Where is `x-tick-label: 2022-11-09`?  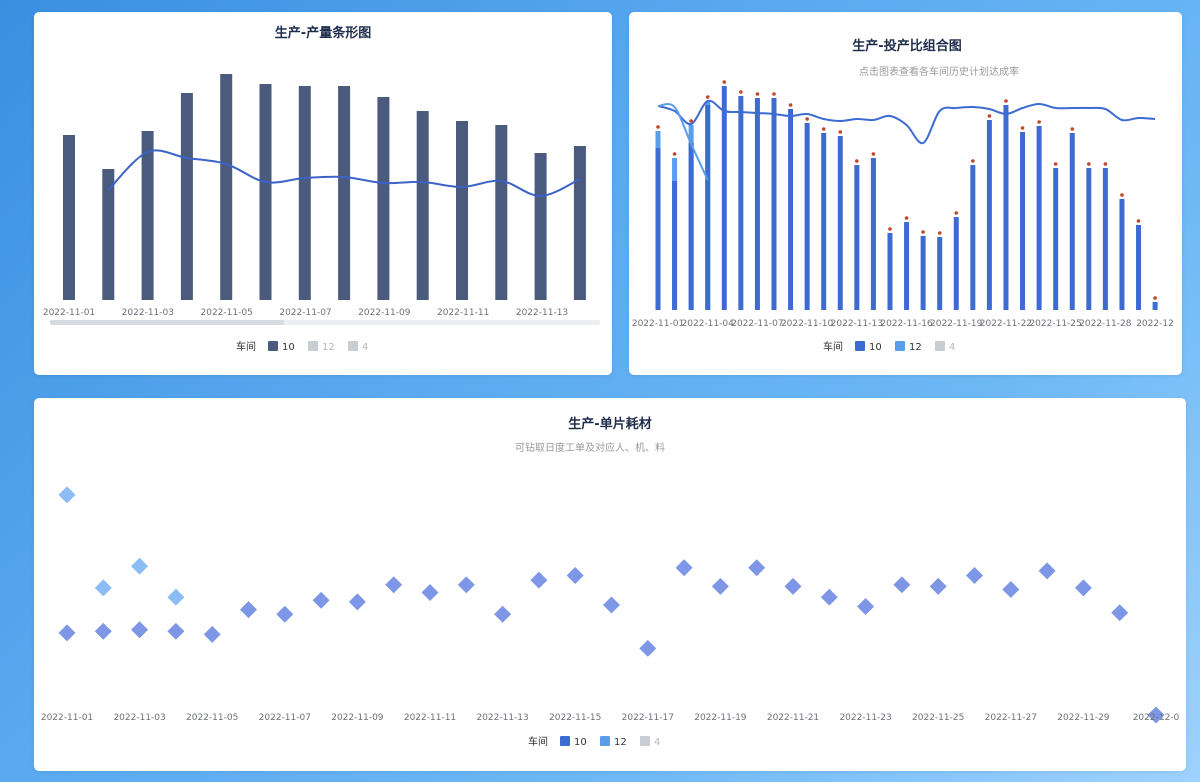
x-tick-label: 2022-11-09 is located at coordinates (384, 313).